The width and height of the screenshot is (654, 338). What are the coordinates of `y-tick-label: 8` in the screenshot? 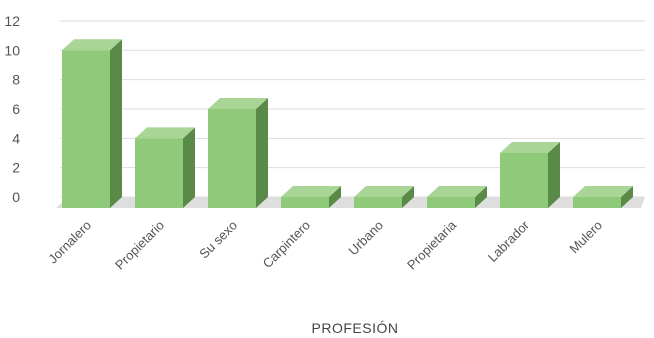 It's located at (16, 80).